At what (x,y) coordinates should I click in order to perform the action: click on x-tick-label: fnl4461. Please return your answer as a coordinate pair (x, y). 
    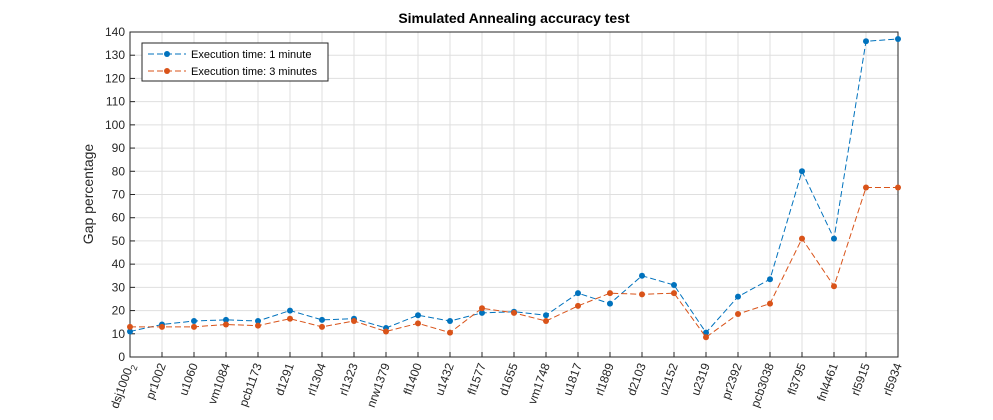
    Looking at the image, I should click on (827, 382).